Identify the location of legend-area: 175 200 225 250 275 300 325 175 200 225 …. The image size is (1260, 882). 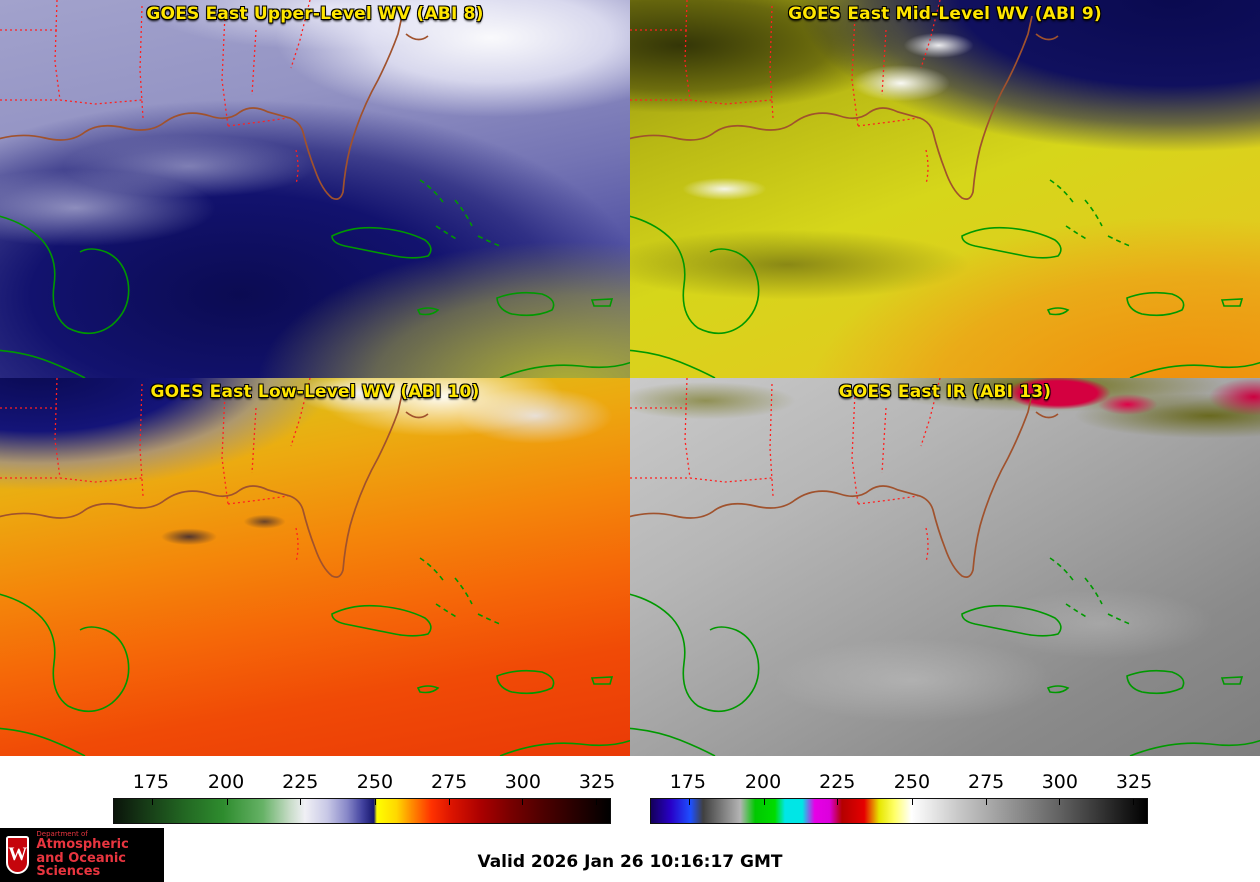
(630, 792).